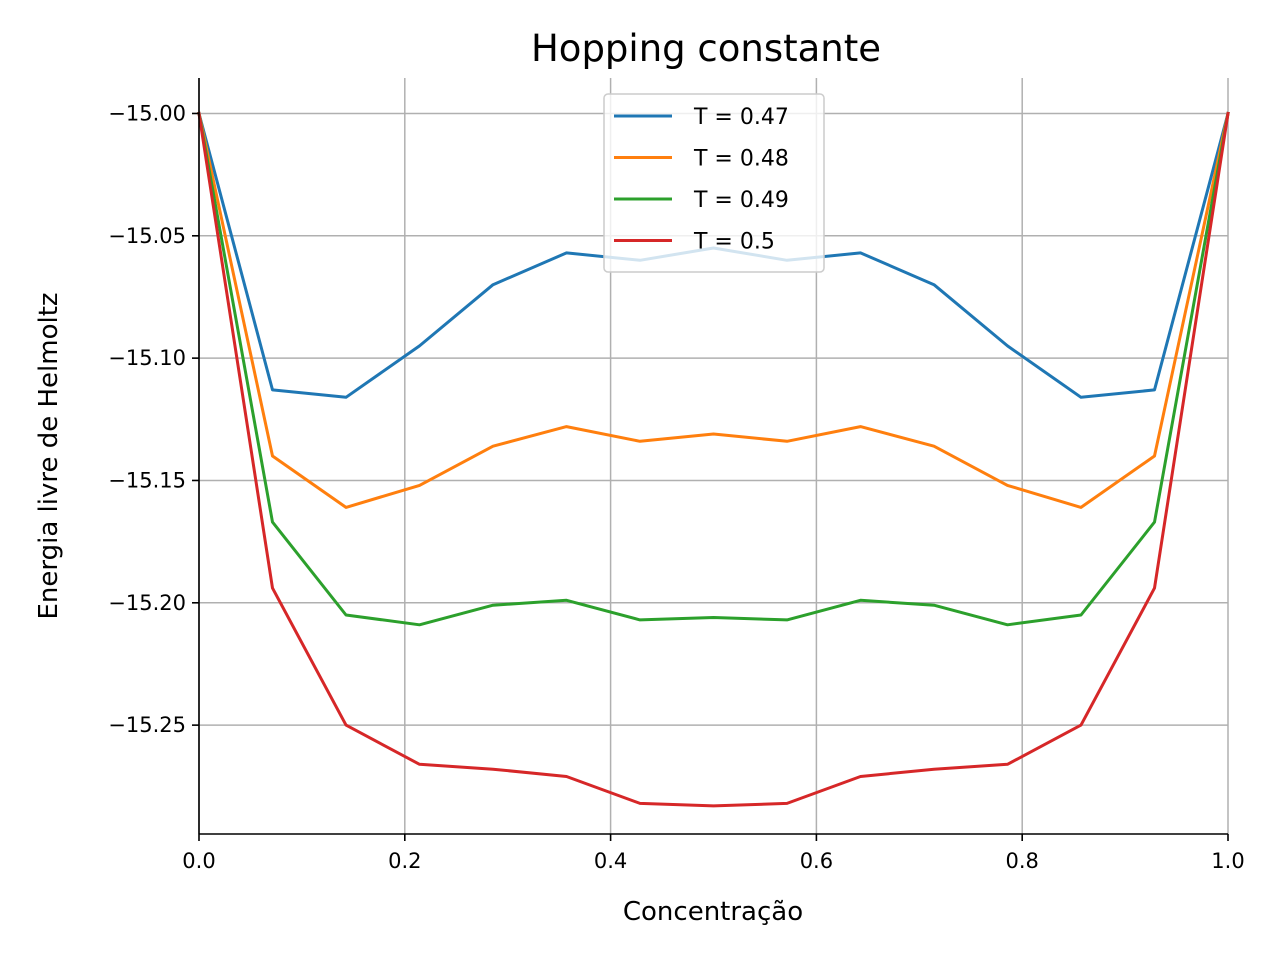 This screenshot has height=960, width=1280. What do you see at coordinates (147, 236) in the screenshot?
I see `y-tick-label: −15.05` at bounding box center [147, 236].